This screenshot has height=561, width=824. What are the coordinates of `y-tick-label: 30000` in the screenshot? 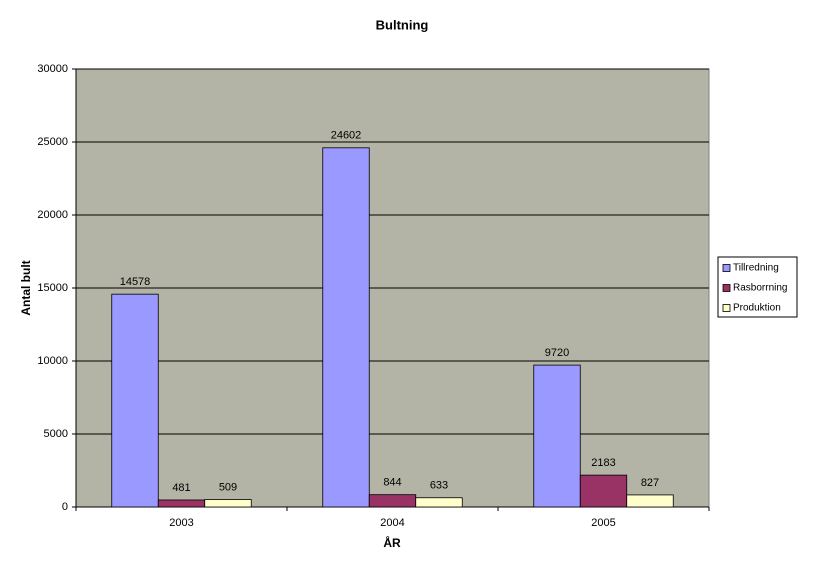 It's located at (52, 69).